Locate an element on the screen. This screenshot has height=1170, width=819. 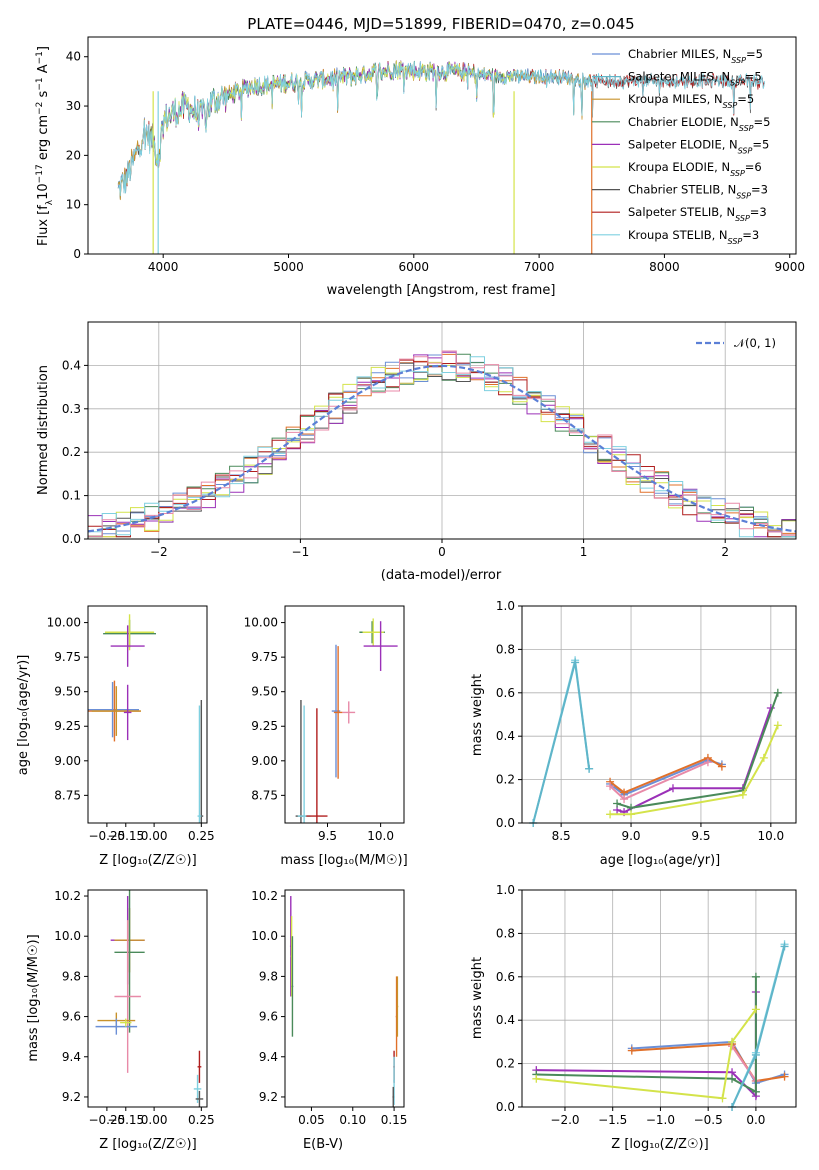
x-tick-label: −2 is located at coordinates (159, 552).